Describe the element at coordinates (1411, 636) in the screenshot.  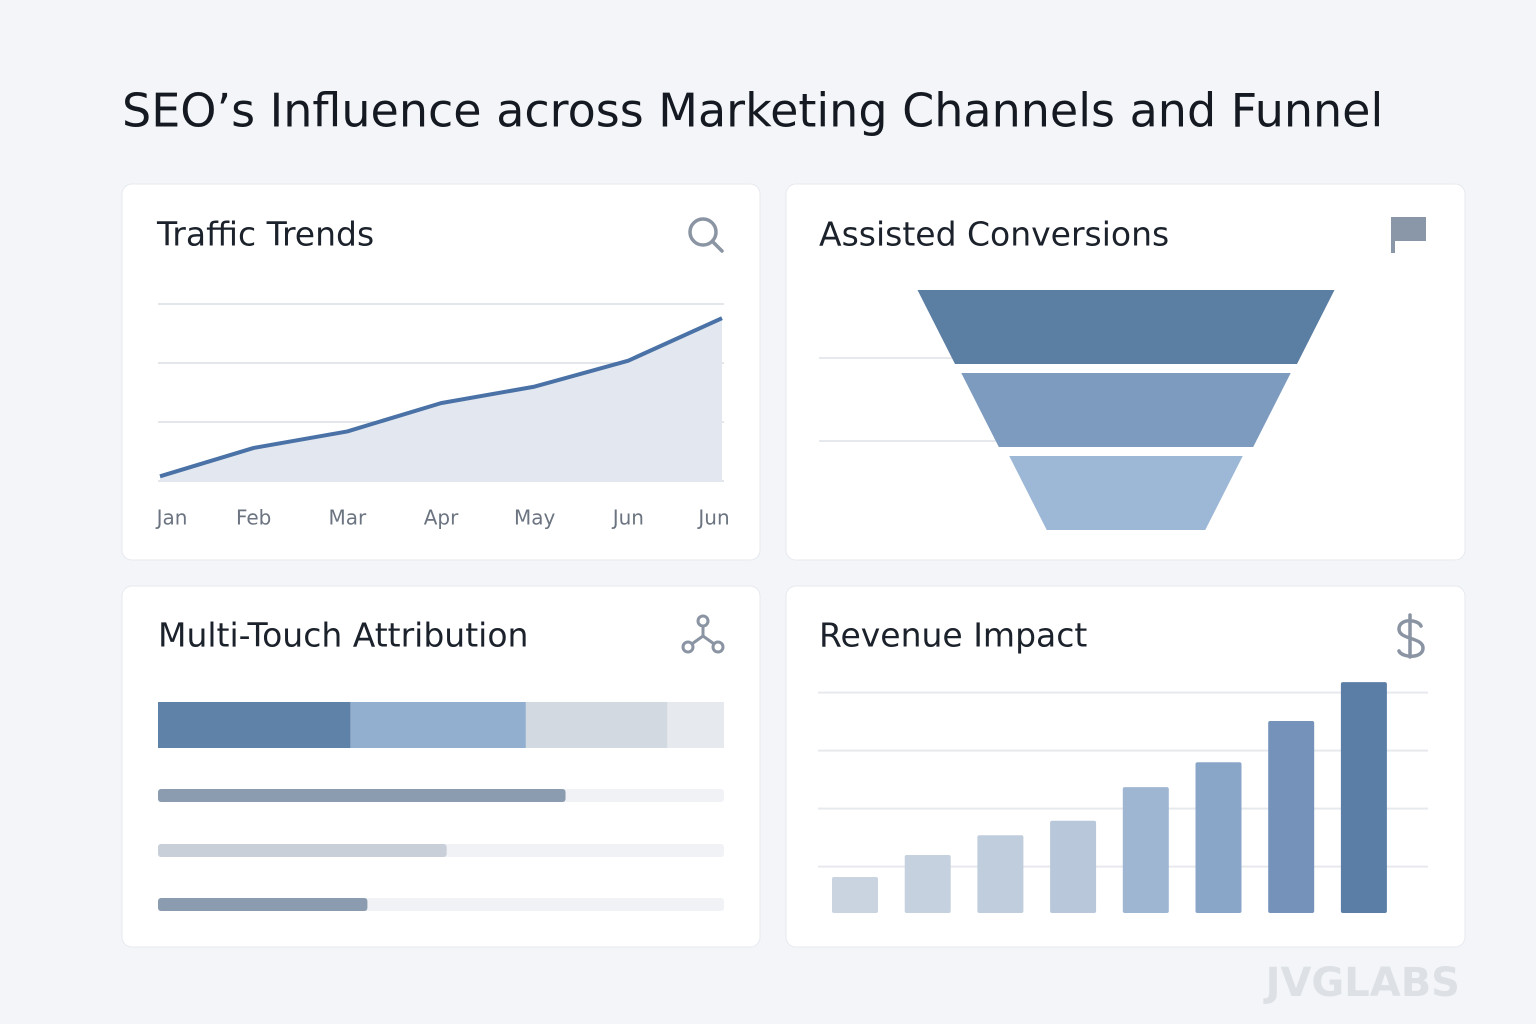
I see `dollar-icon` at that location.